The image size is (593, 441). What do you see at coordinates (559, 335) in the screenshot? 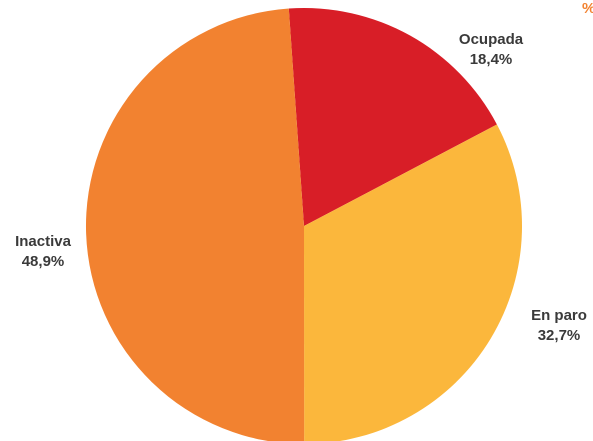
I see `slice-value: 32,7%` at bounding box center [559, 335].